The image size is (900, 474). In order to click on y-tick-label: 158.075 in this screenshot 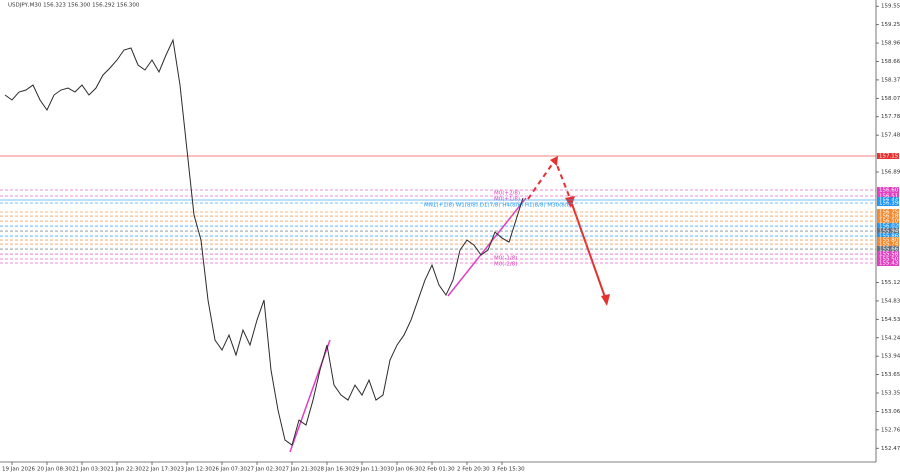, I will do `click(890, 99)`.